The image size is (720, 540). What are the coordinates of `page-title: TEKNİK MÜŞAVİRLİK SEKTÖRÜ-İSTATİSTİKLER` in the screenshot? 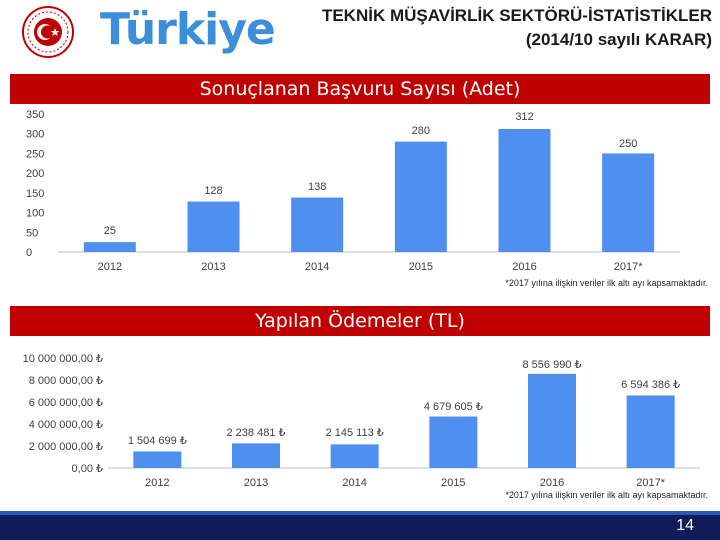 It's located at (516, 15).